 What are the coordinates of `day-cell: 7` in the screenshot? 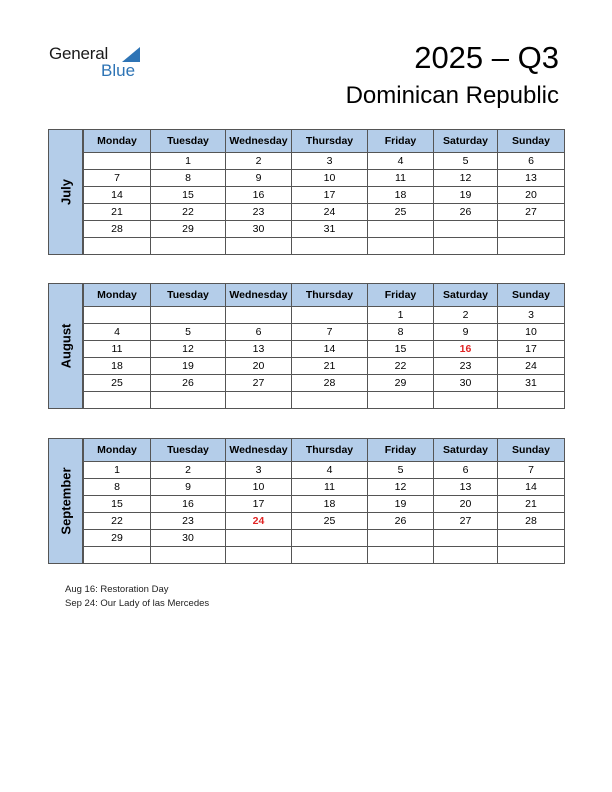 It's located at (329, 332).